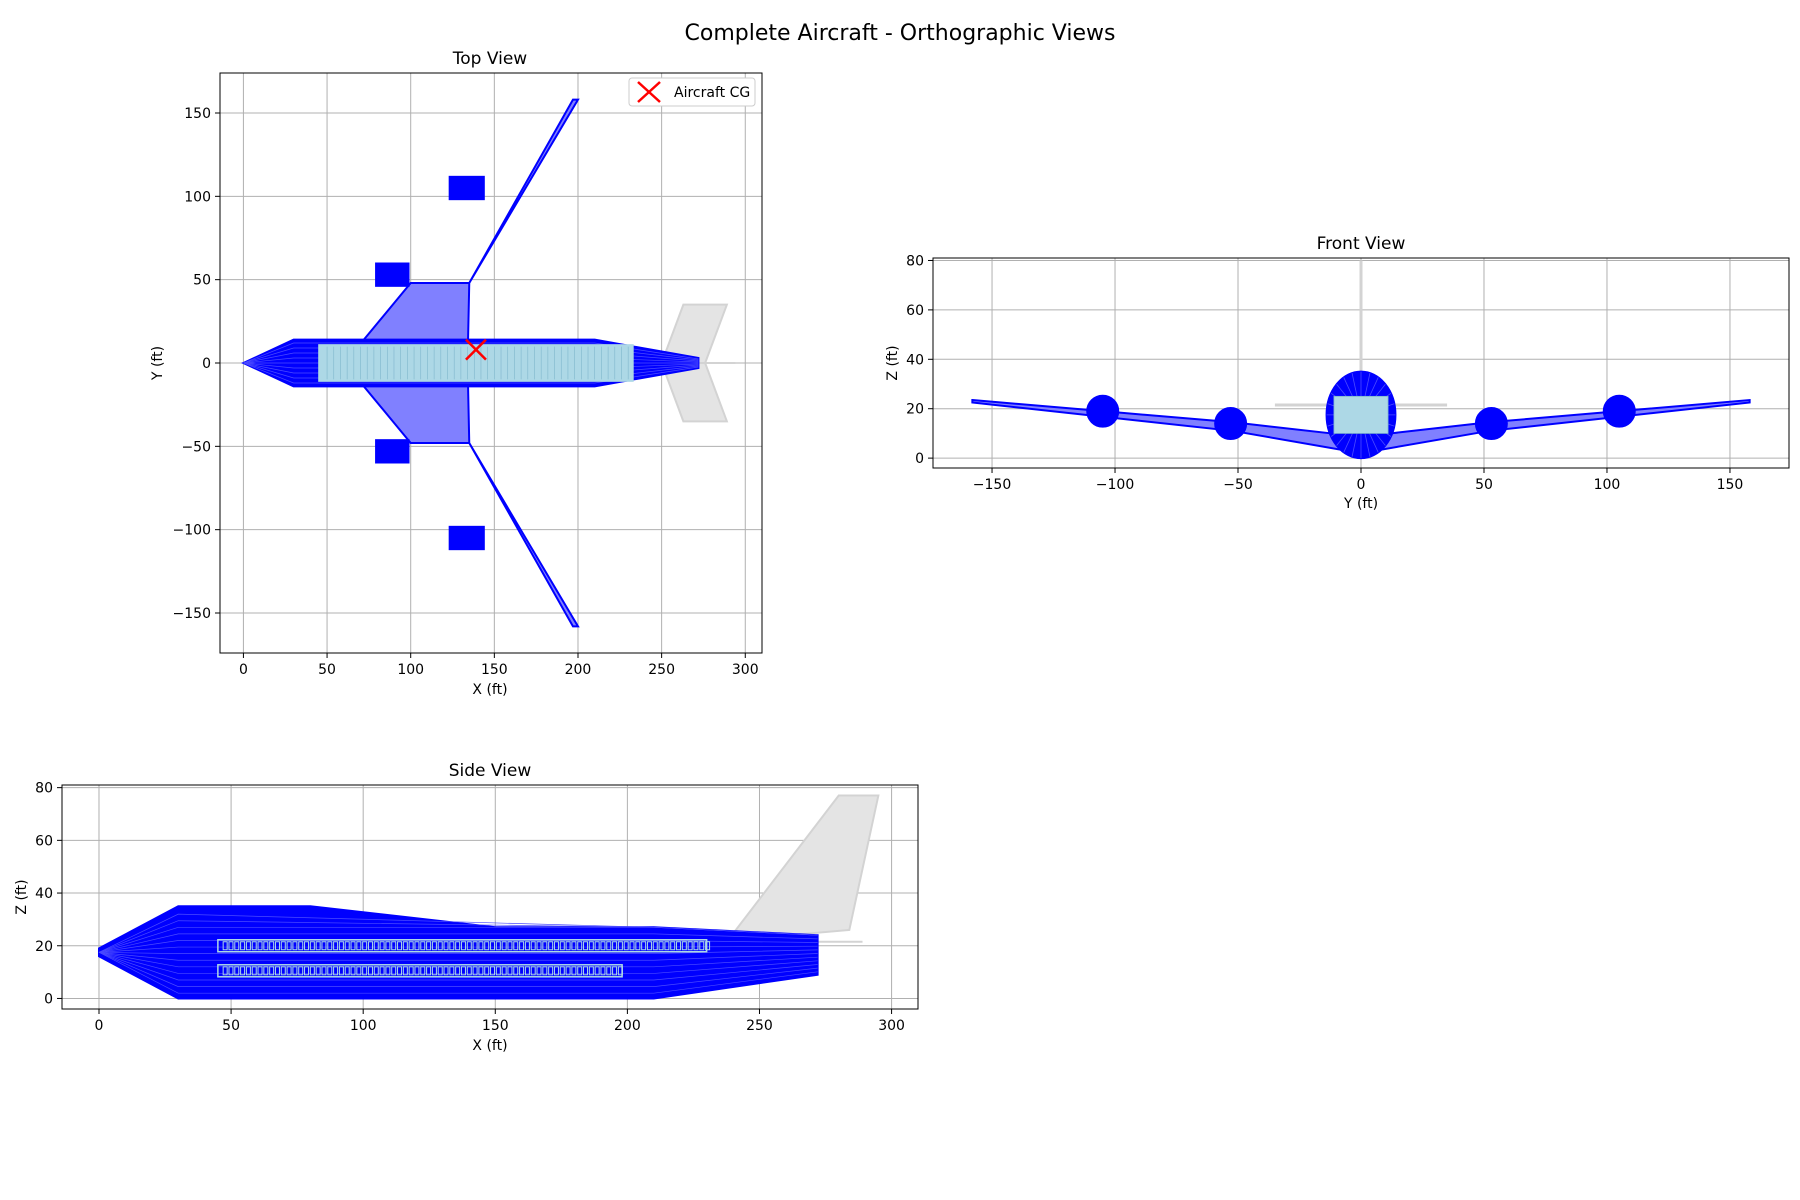 This screenshot has height=1200, width=1800. What do you see at coordinates (661, 670) in the screenshot?
I see `top-tick-label-x: 250` at bounding box center [661, 670].